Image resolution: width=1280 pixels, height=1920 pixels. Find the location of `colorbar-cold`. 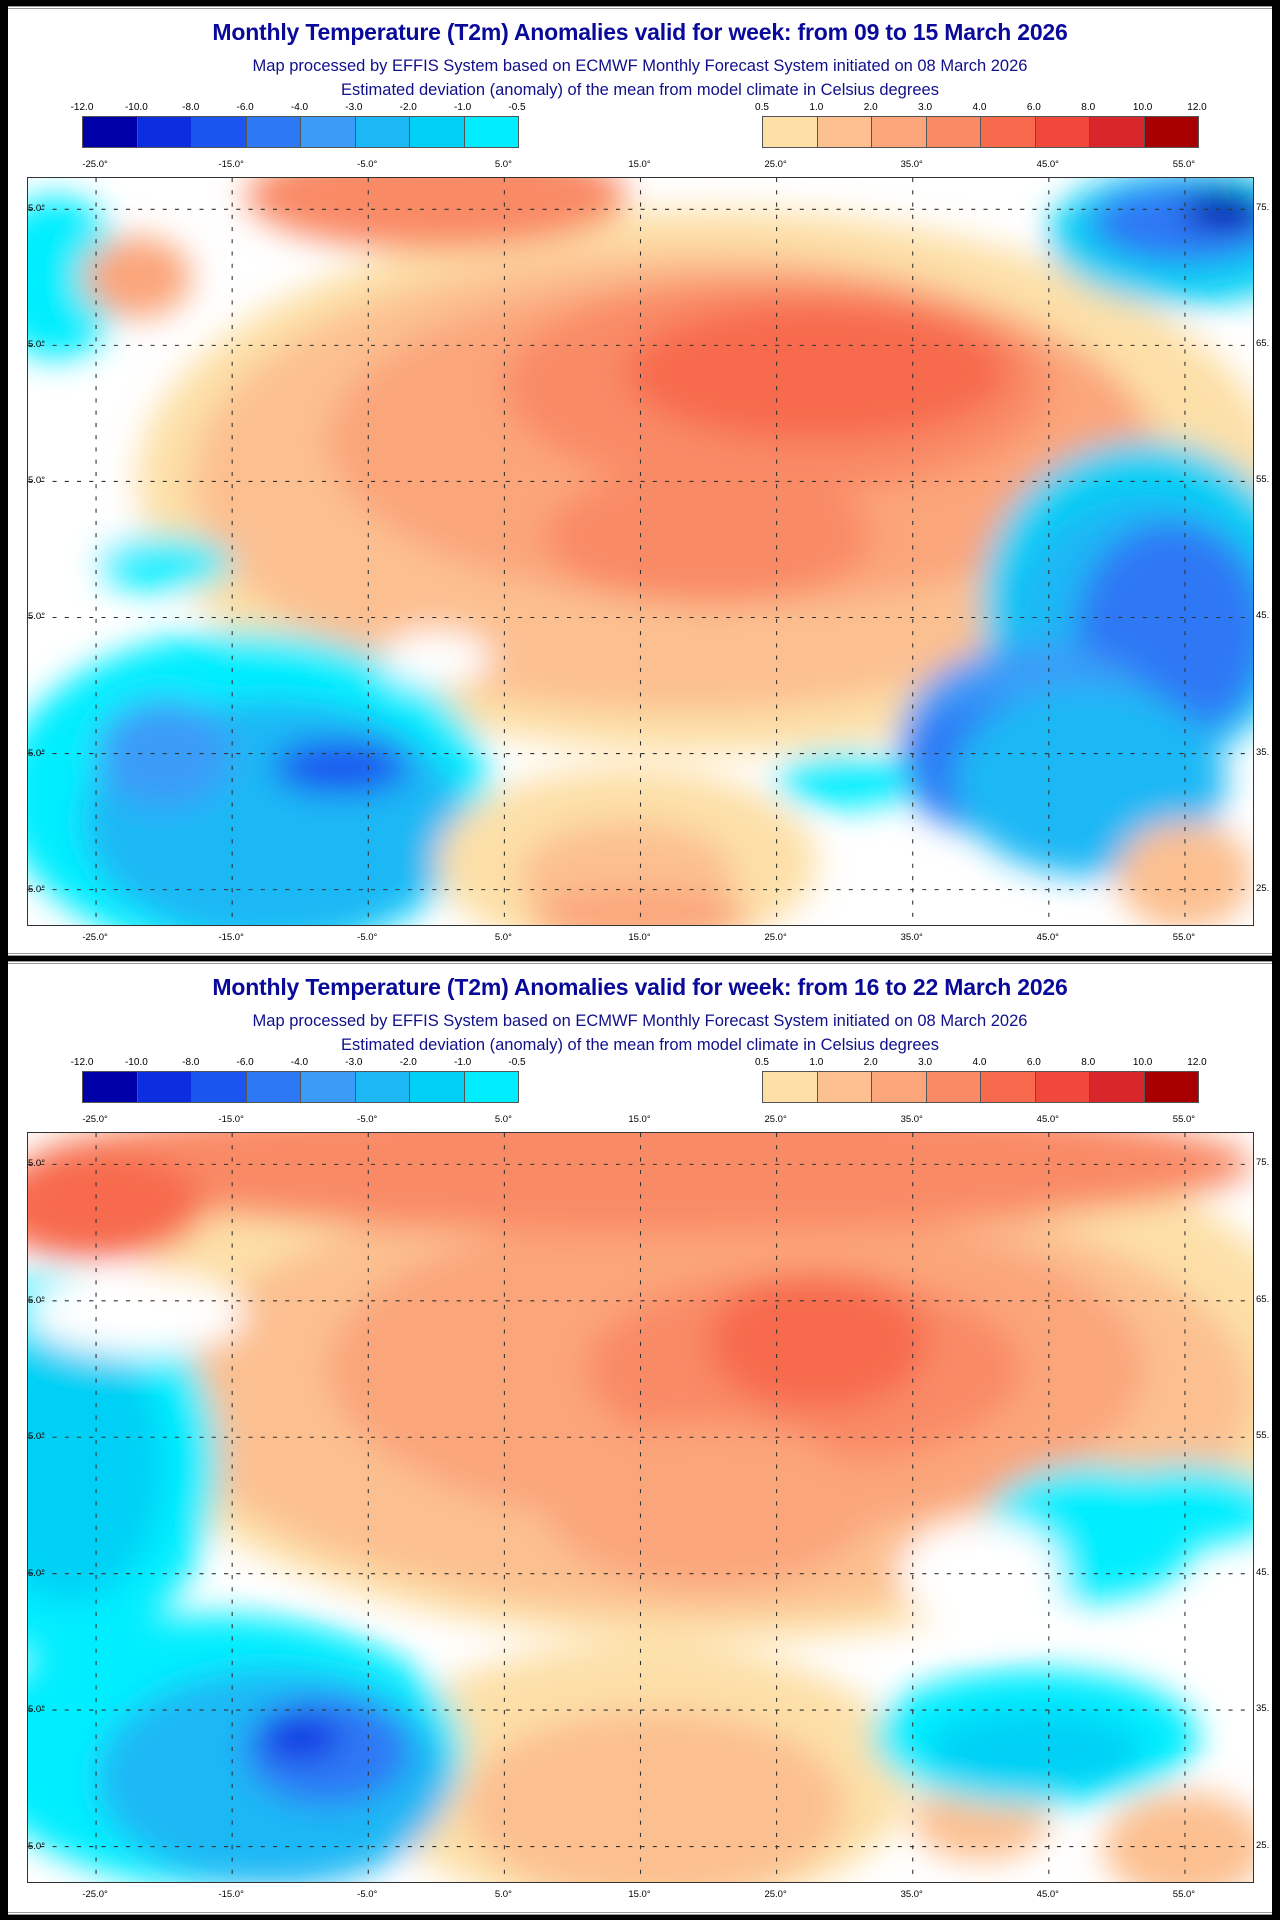

colorbar-cold is located at coordinates (300, 1087).